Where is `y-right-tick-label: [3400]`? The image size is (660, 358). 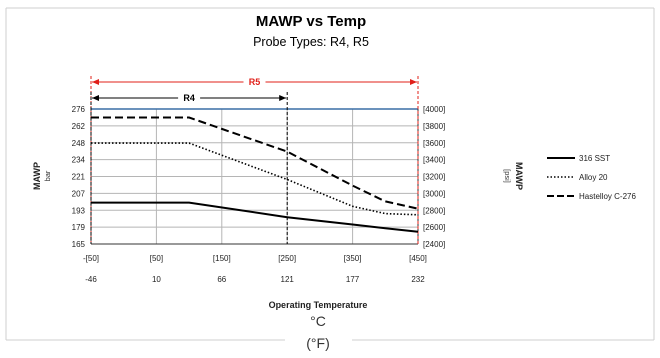
y-right-tick-label: [3400] is located at coordinates (434, 160).